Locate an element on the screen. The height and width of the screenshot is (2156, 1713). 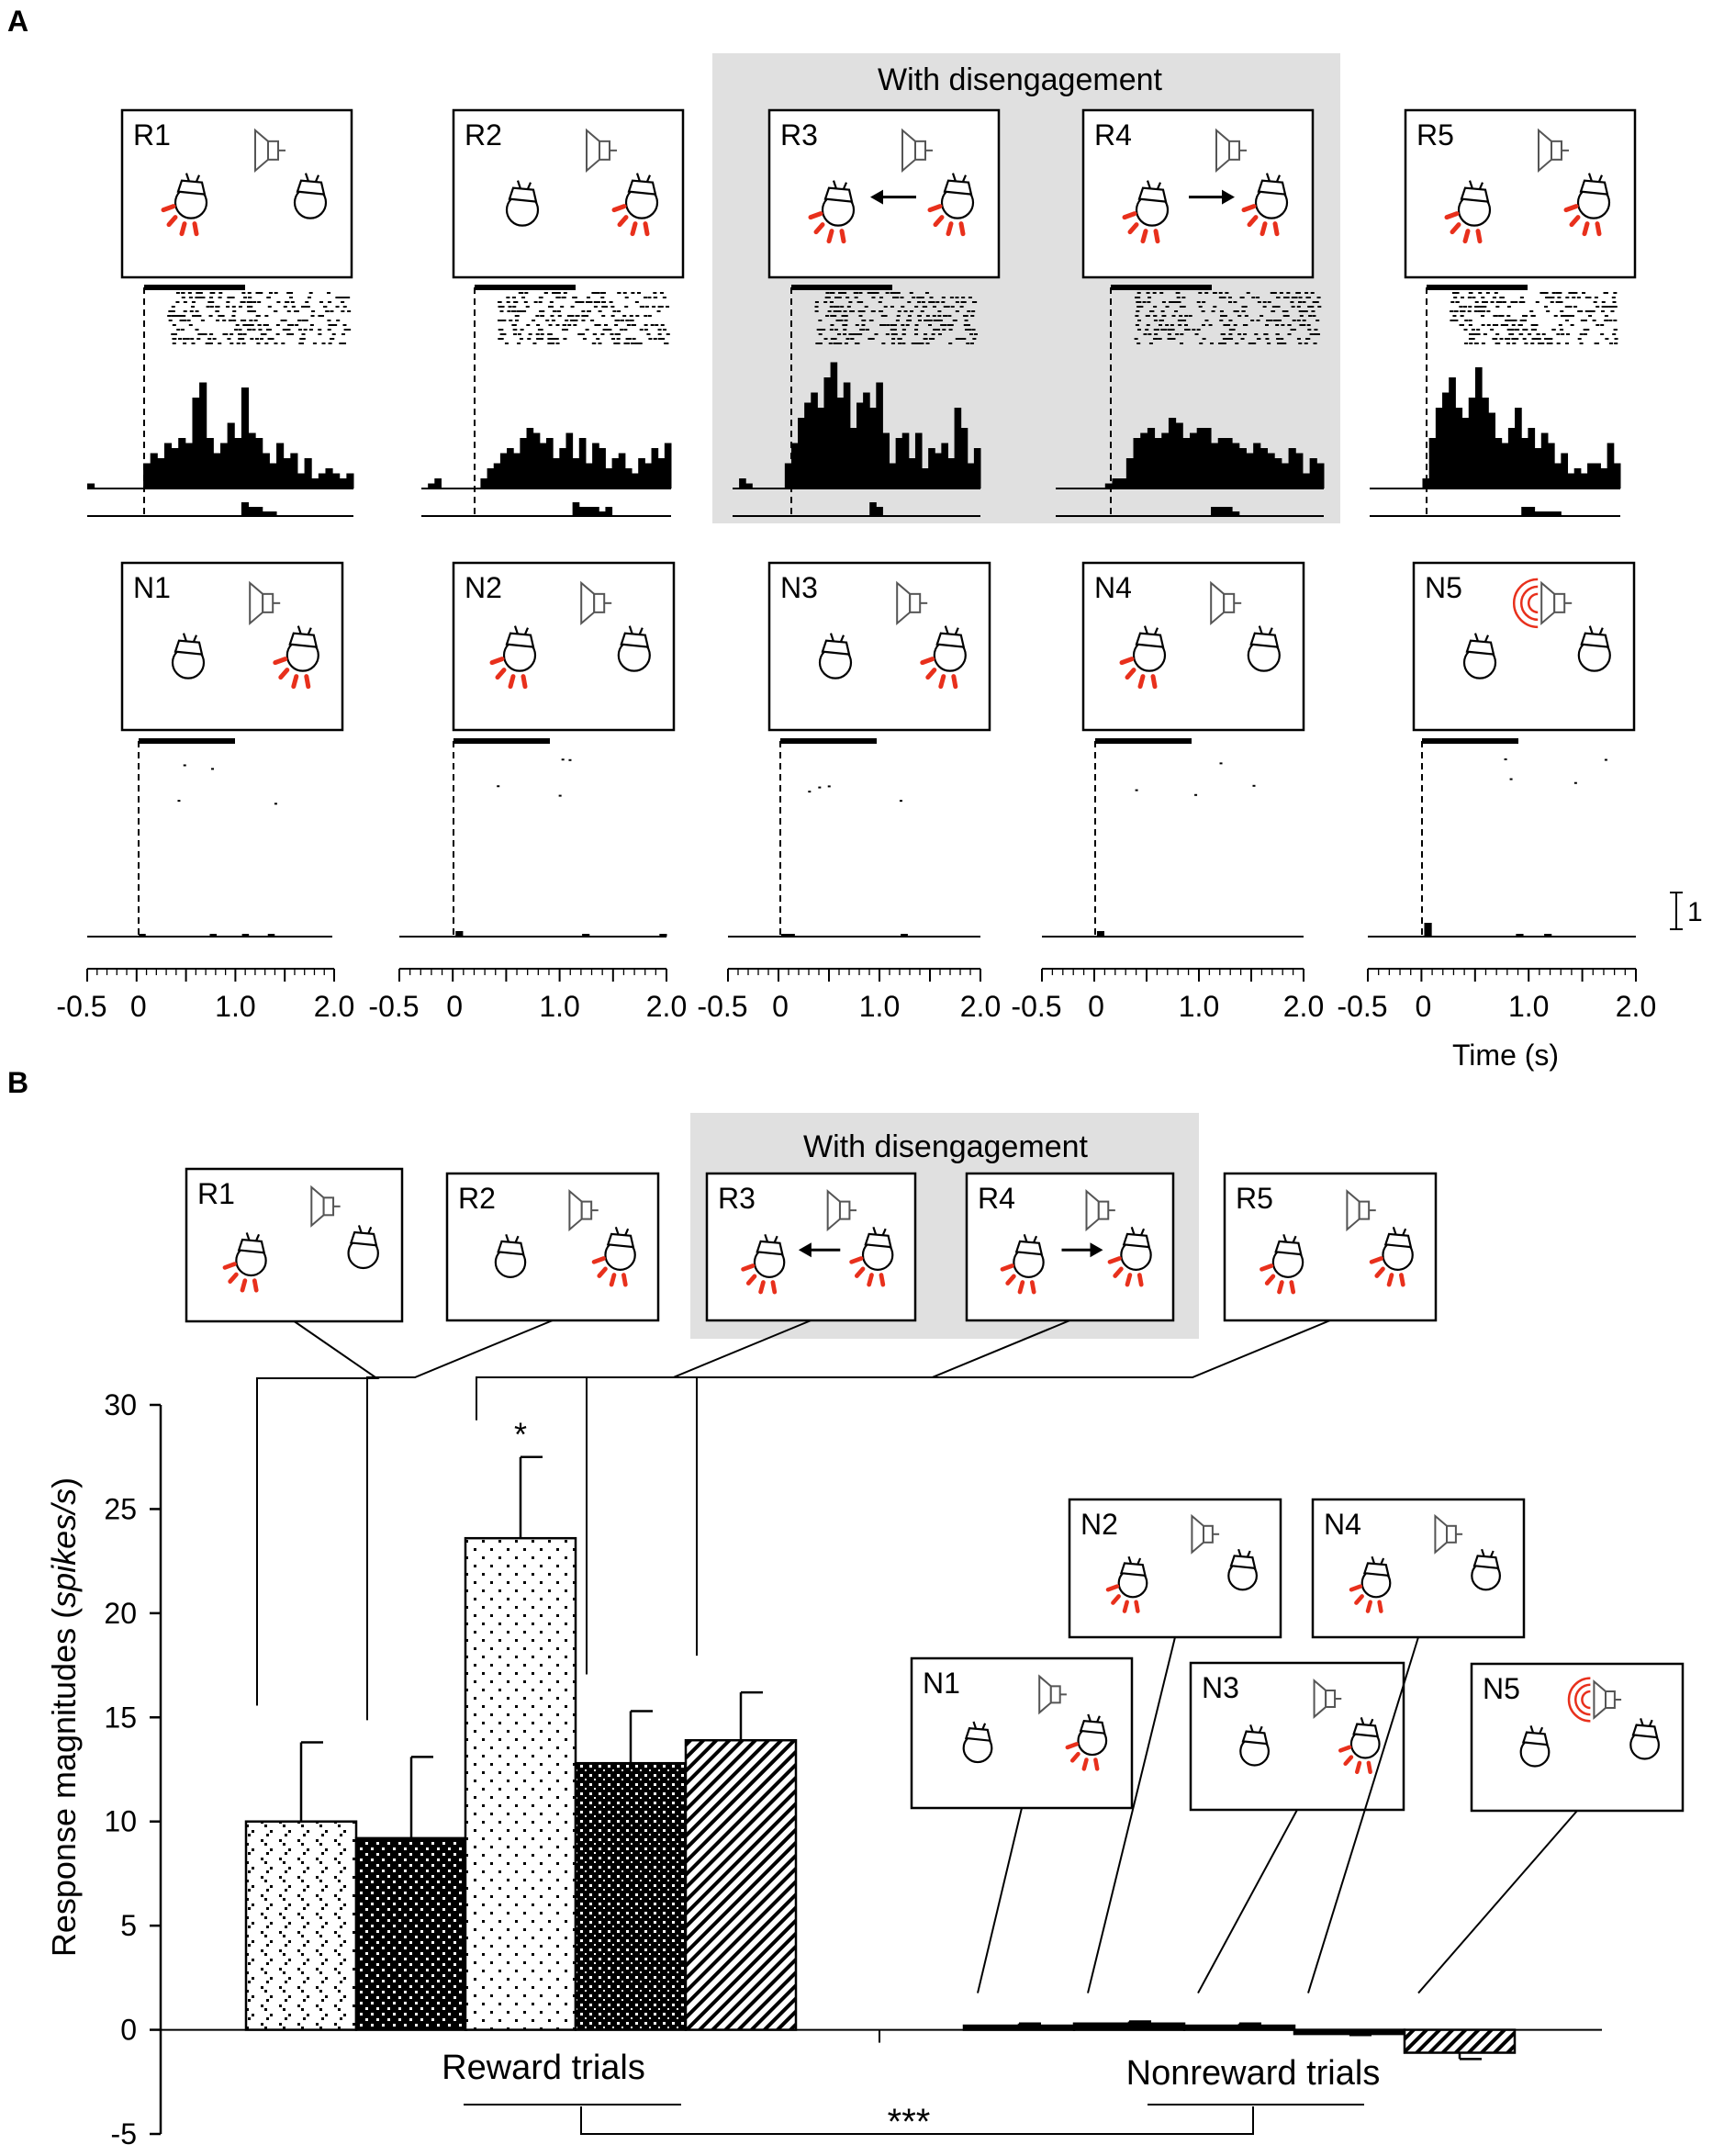
time-tick-label: -0.5 is located at coordinates (1036, 1007).